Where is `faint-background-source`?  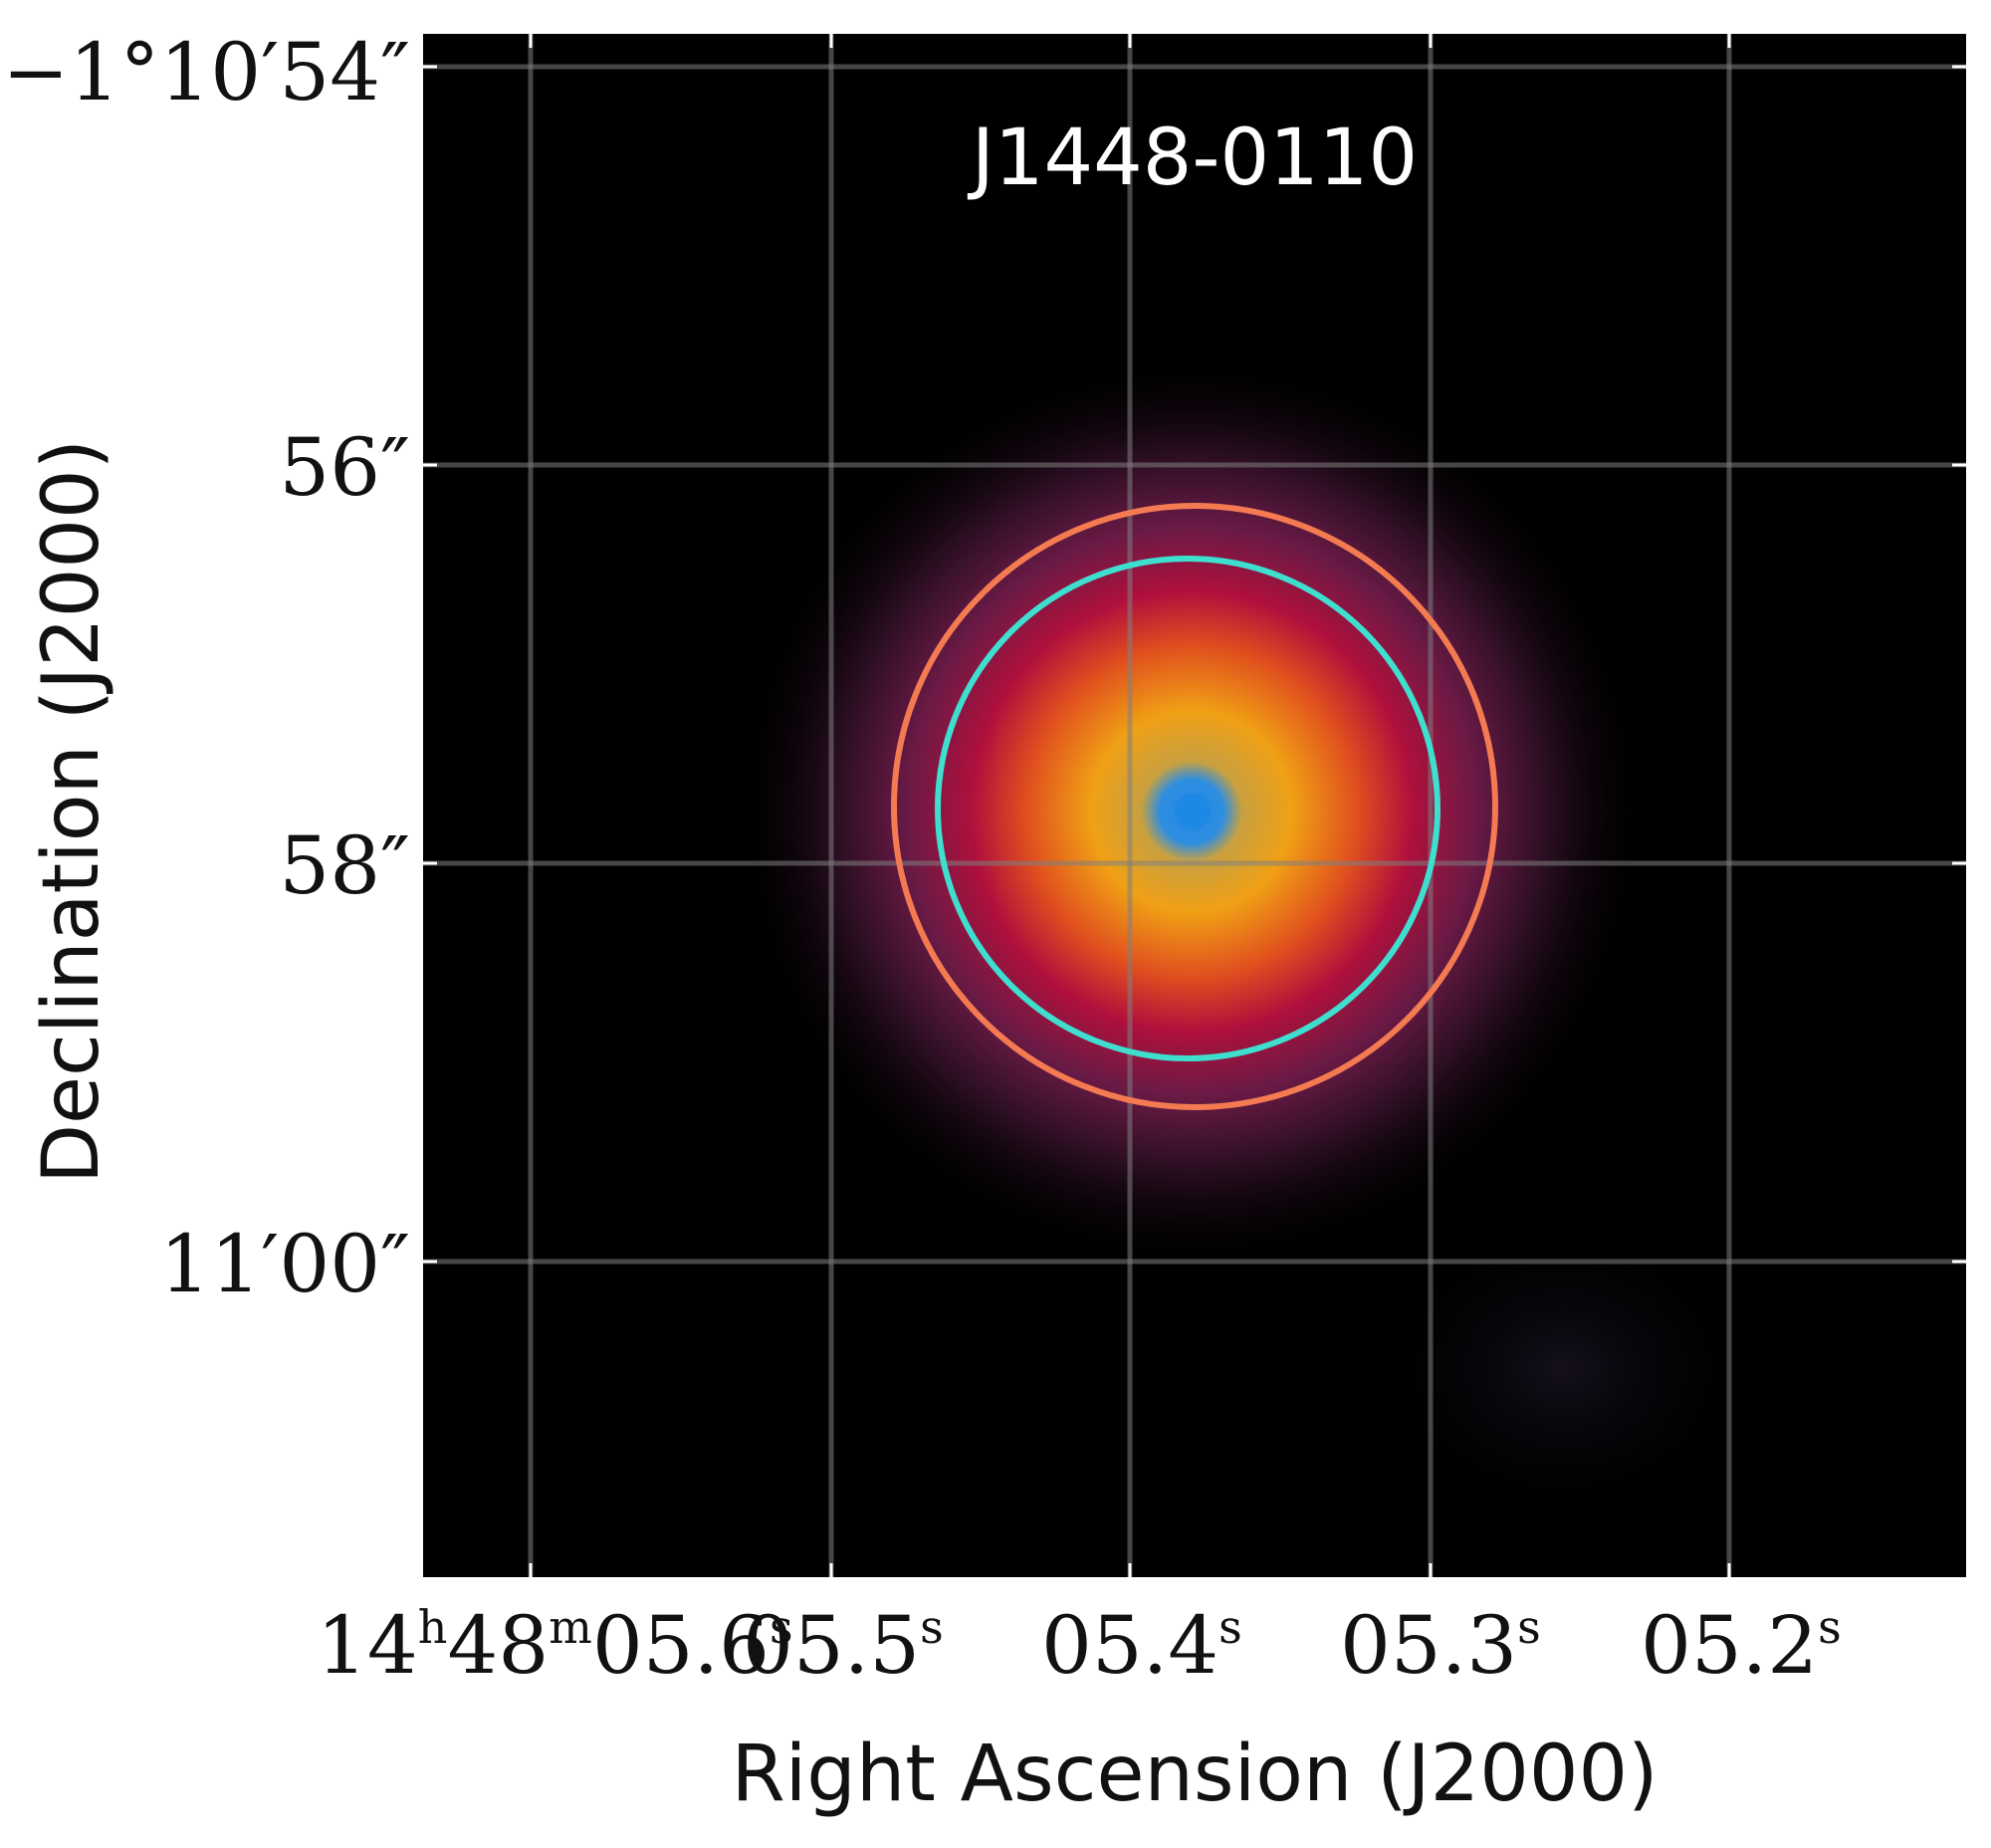
faint-background-source is located at coordinates (1563, 1369).